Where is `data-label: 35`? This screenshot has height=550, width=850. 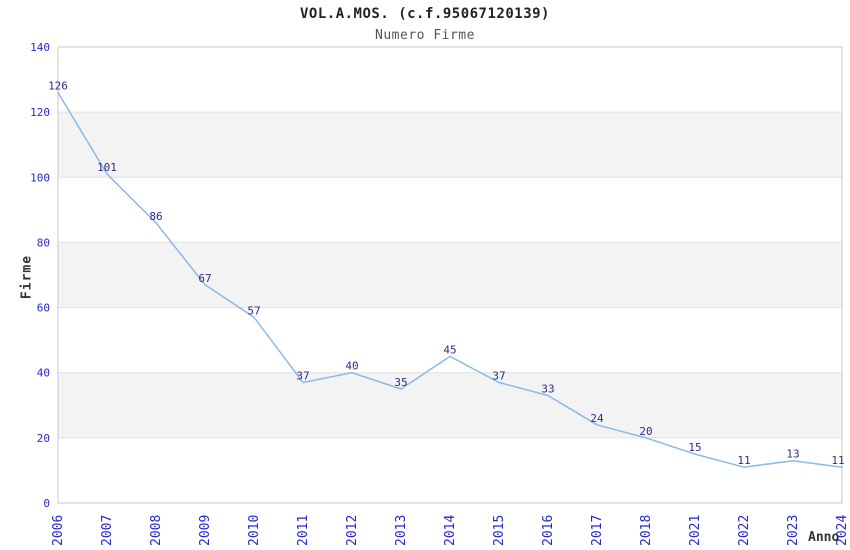 data-label: 35 is located at coordinates (400, 382).